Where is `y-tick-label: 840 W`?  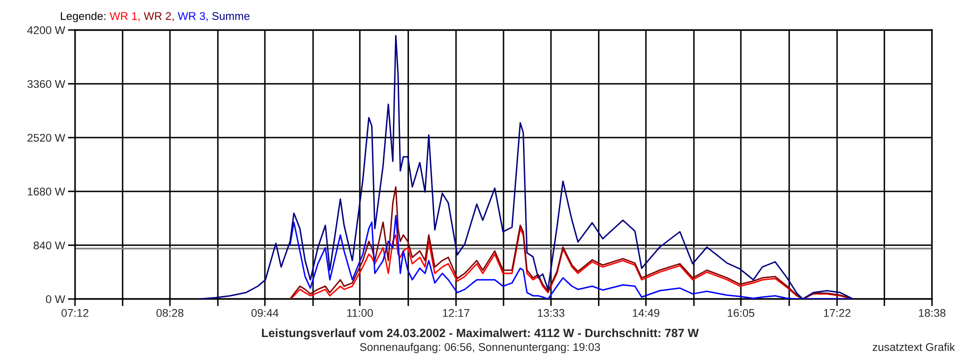
y-tick-label: 840 W is located at coordinates (50, 245).